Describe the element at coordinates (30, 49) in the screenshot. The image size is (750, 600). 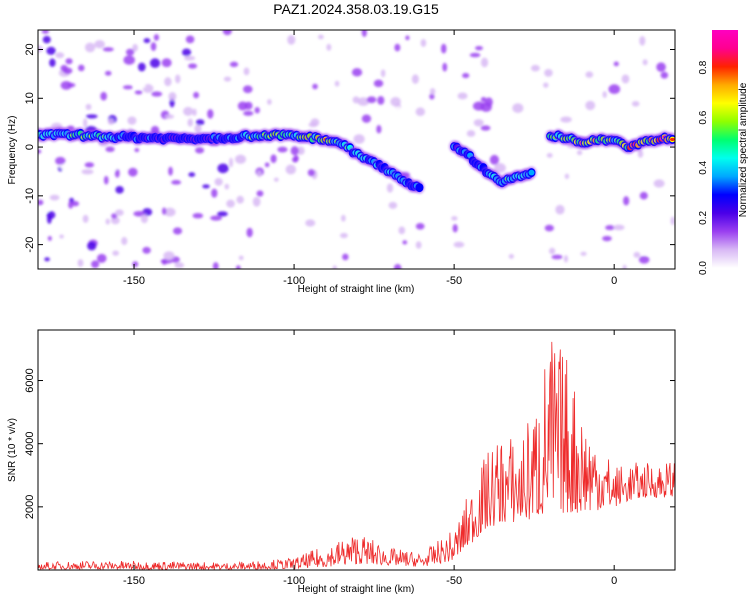
I see `spectrogram-y-tick-label: 20` at that location.